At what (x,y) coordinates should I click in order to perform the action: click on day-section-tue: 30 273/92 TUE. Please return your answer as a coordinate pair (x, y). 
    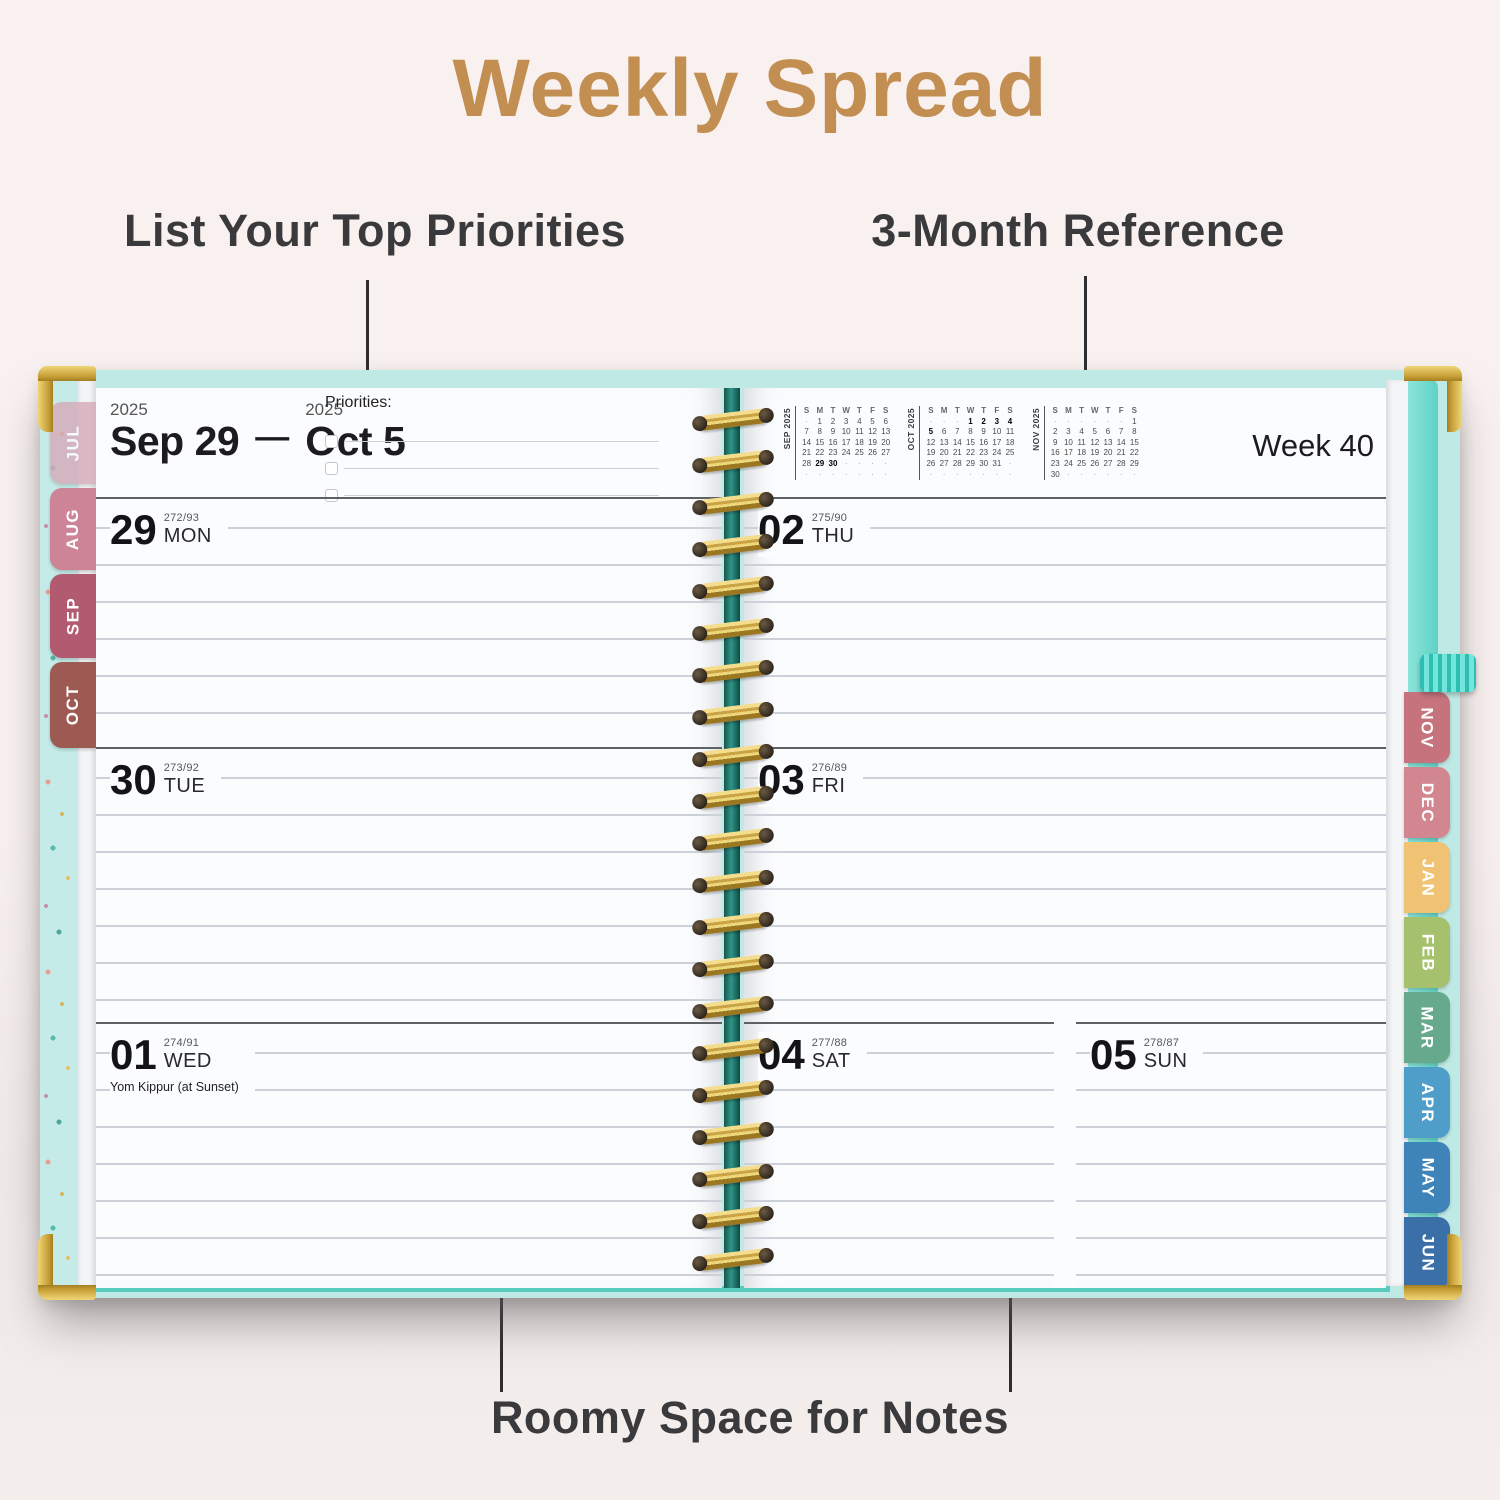
    Looking at the image, I should click on (409, 884).